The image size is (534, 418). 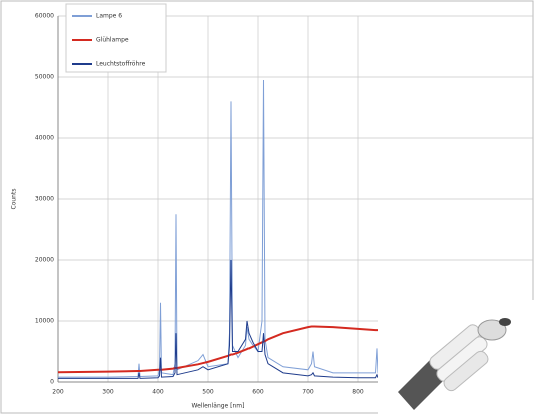 I want to click on y-tick-label: 50000, so click(x=44, y=77).